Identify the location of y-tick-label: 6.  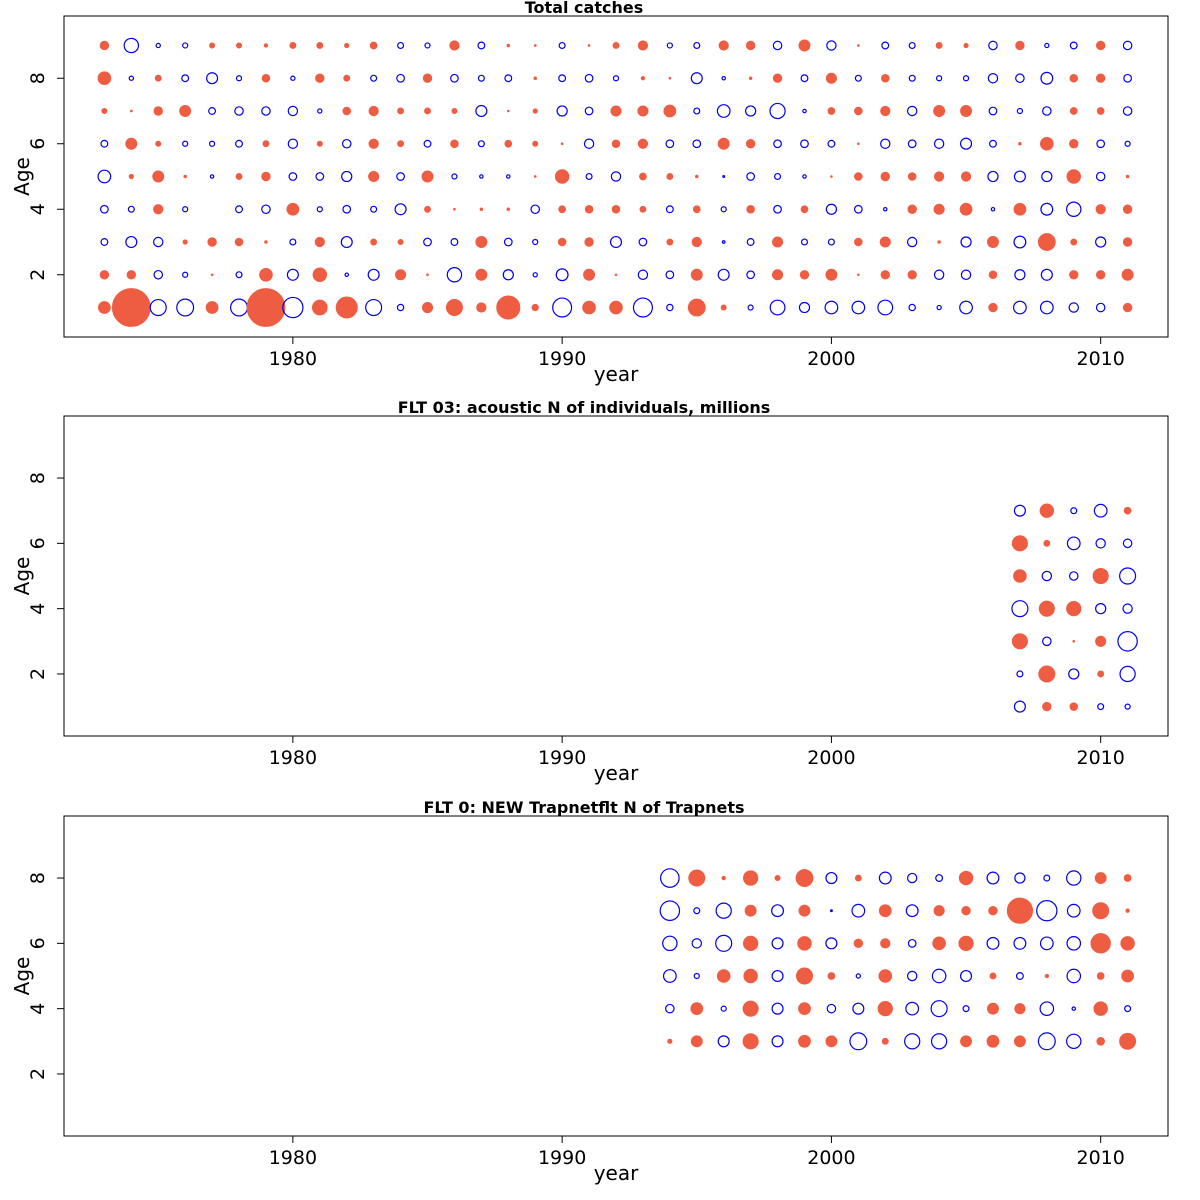
(38, 144).